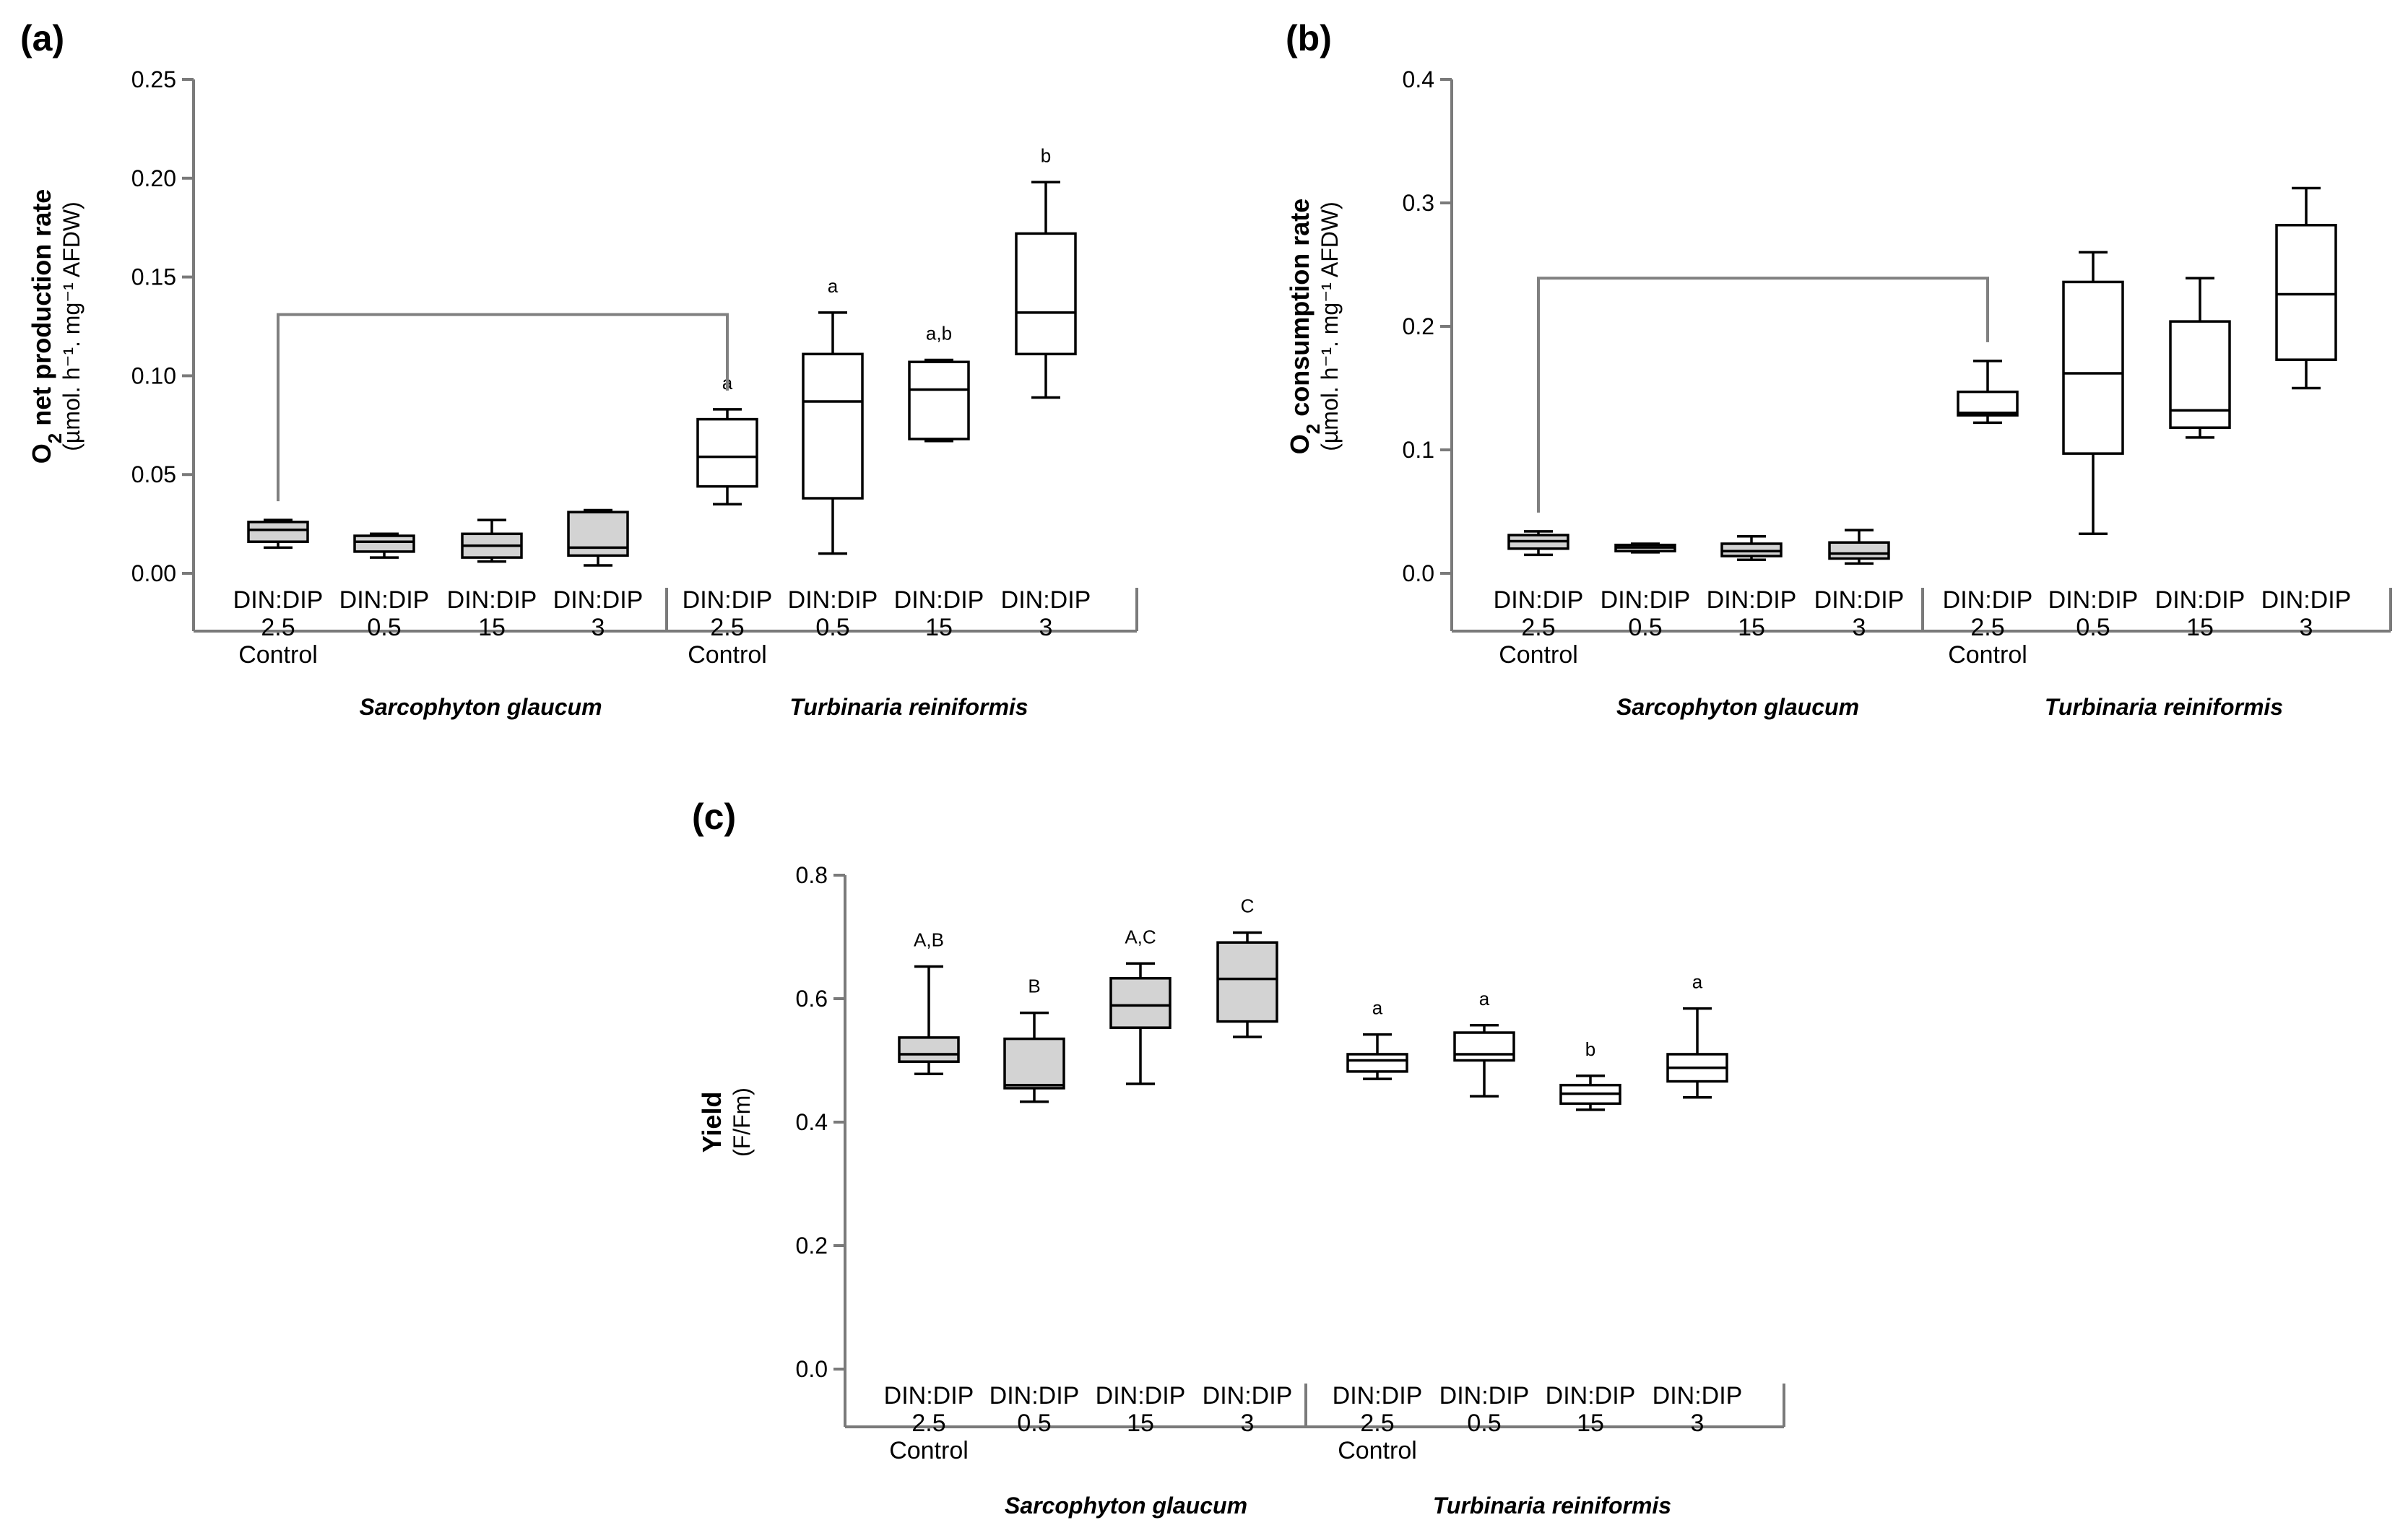 The height and width of the screenshot is (1533, 2408). What do you see at coordinates (1140, 937) in the screenshot?
I see `significance-label: A,C` at bounding box center [1140, 937].